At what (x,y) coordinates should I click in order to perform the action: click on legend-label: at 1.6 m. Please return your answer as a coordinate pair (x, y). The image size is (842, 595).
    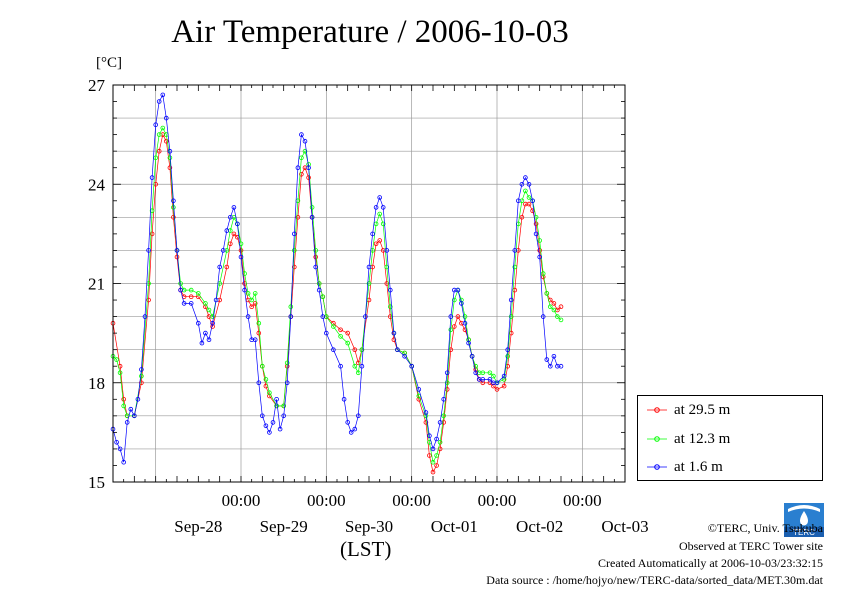
    Looking at the image, I should click on (698, 466).